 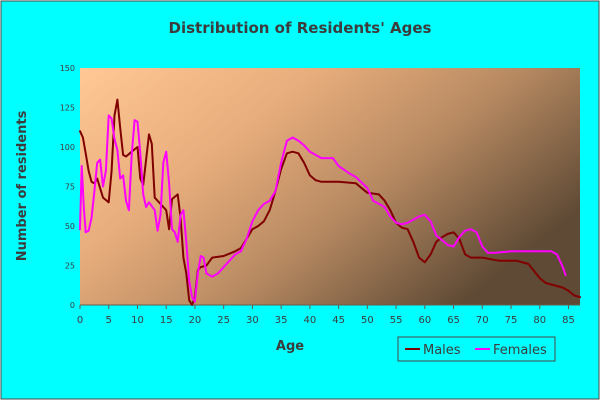 What do you see at coordinates (281, 320) in the screenshot?
I see `x-tick-label: 35` at bounding box center [281, 320].